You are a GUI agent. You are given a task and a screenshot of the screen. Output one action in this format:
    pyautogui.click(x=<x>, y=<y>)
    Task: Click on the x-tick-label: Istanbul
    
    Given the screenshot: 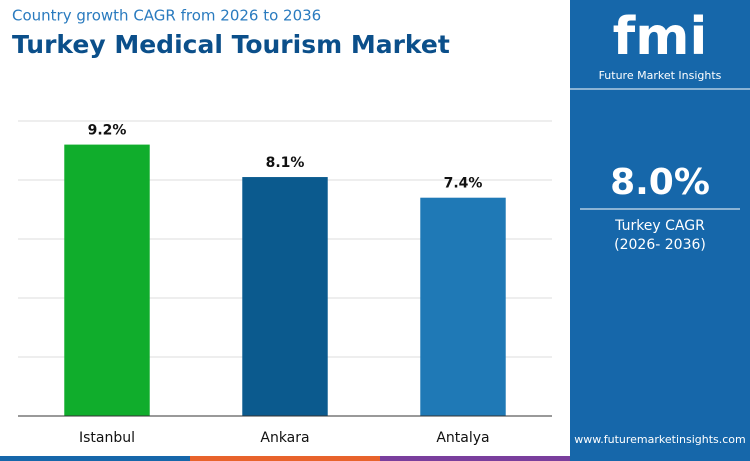 What is the action you would take?
    pyautogui.click(x=107, y=438)
    